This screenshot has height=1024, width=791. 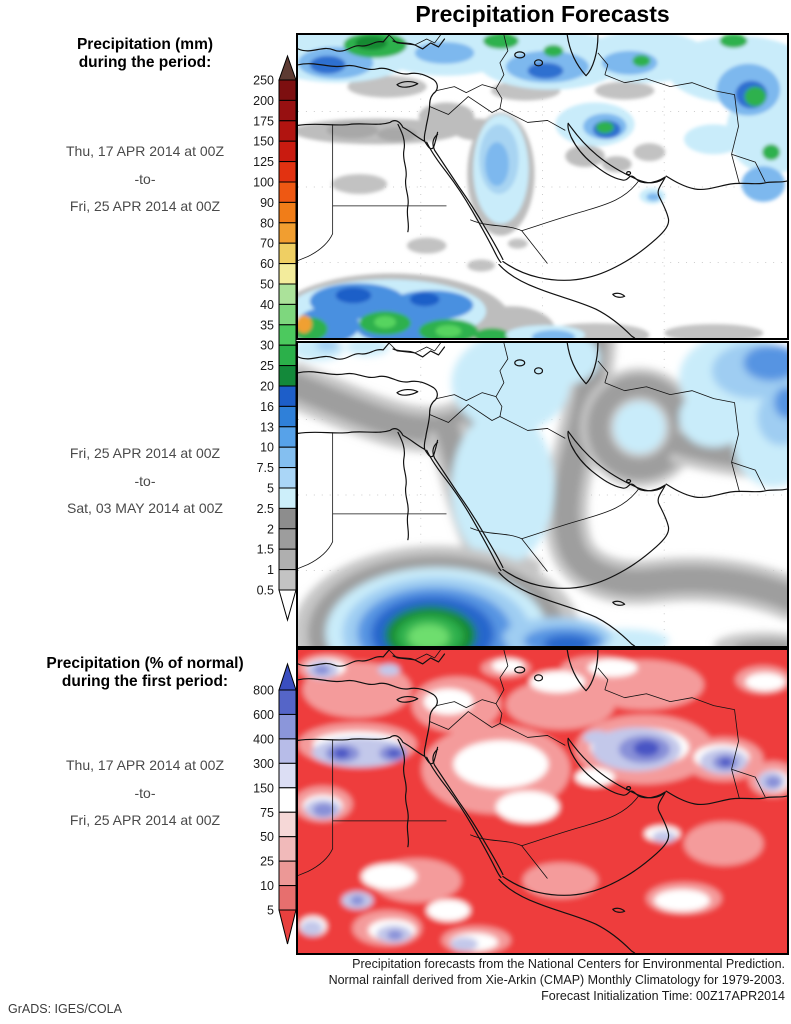 I want to click on period2-start-date: Fri, 25 APR 2014 at 00Z, so click(x=145, y=453).